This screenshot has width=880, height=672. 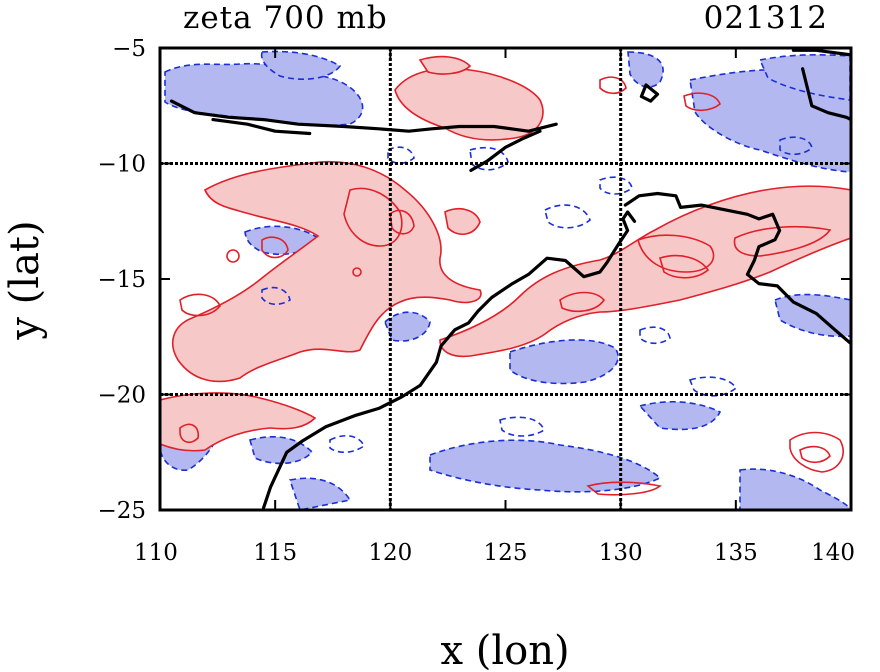 I want to click on chart-timestamp: 021312, so click(x=766, y=18).